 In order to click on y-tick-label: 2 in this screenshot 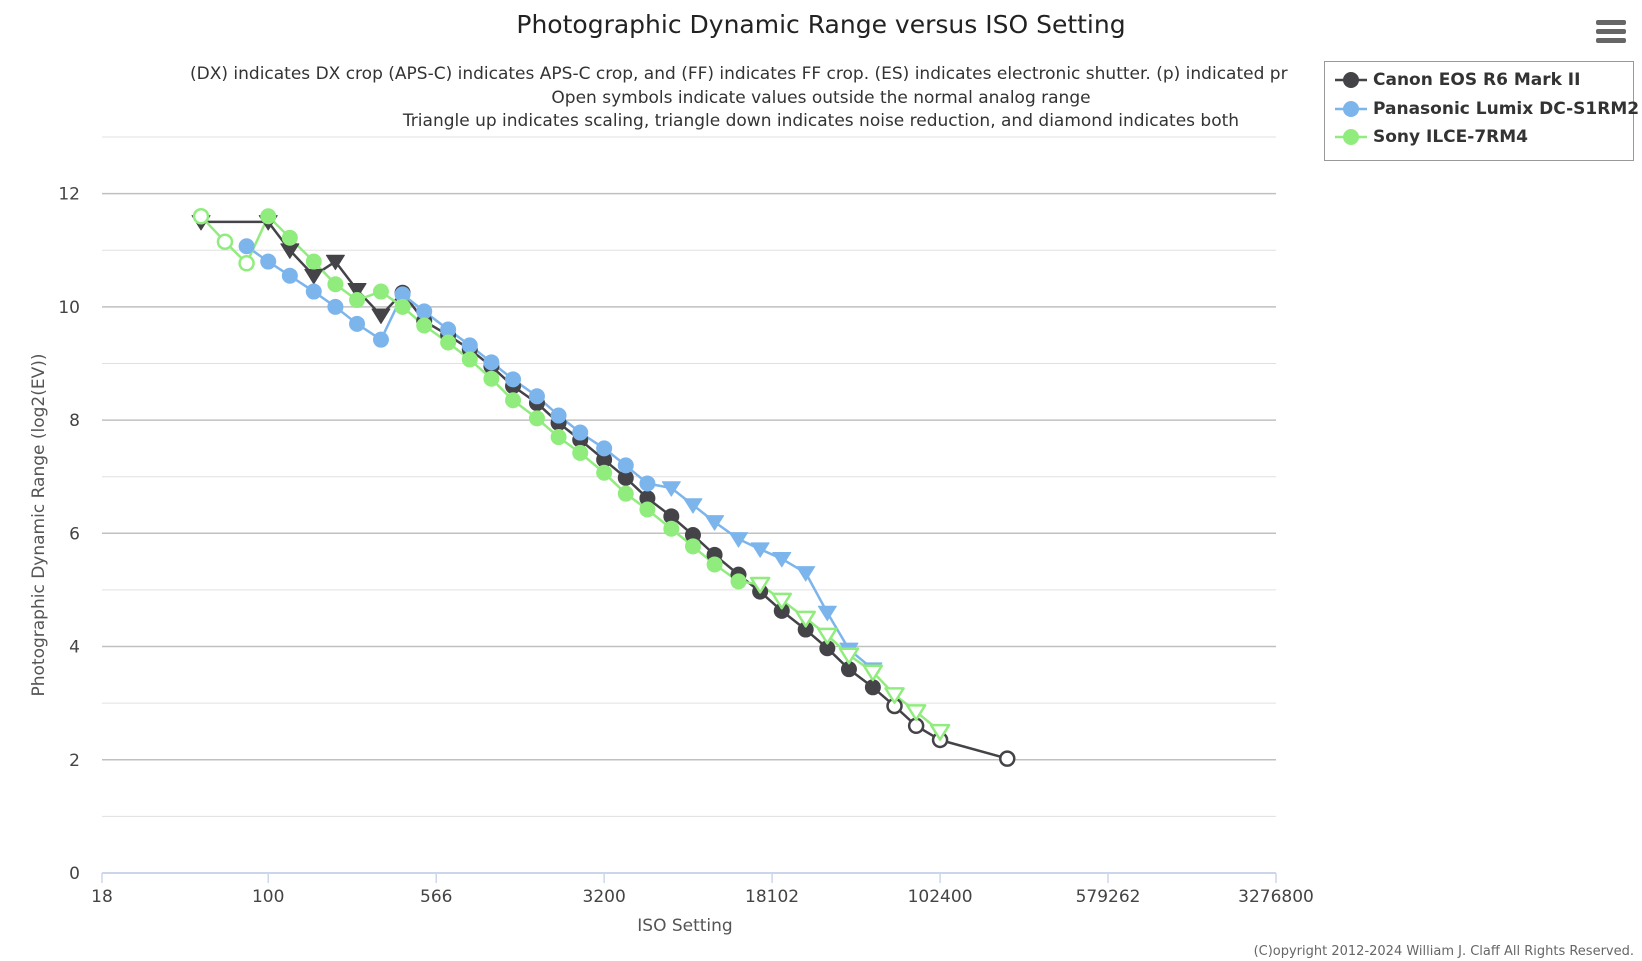, I will do `click(74, 761)`.